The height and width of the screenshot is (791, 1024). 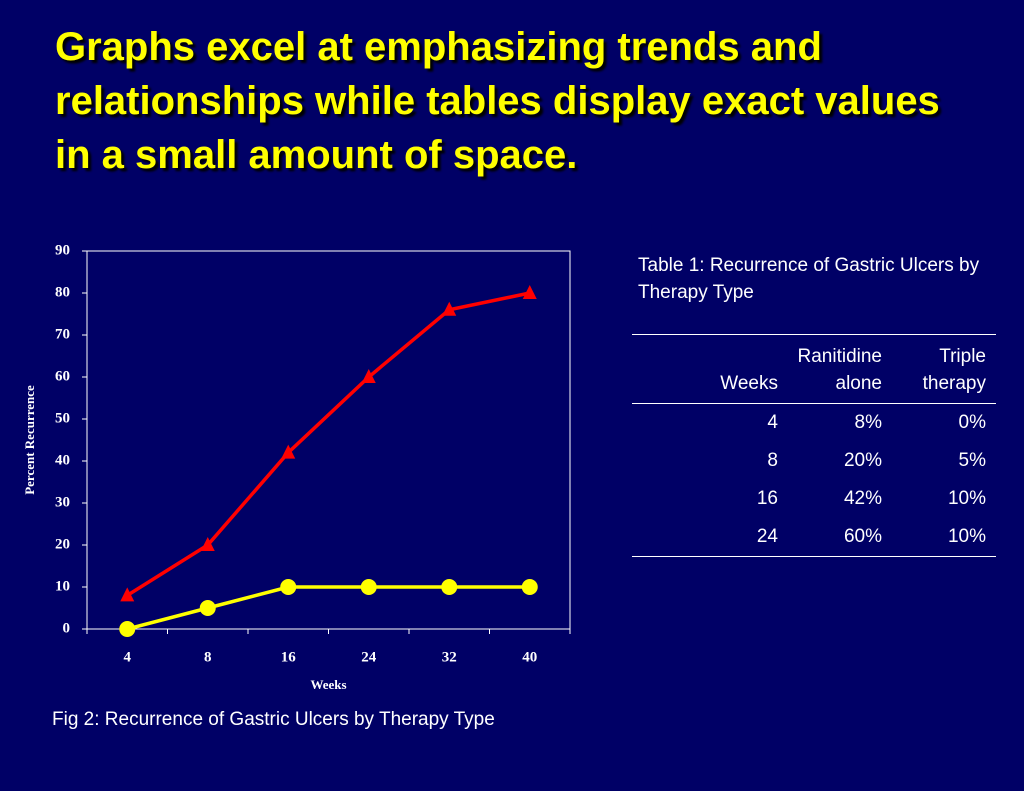 I want to click on table-cell: 42%, so click(x=862, y=498).